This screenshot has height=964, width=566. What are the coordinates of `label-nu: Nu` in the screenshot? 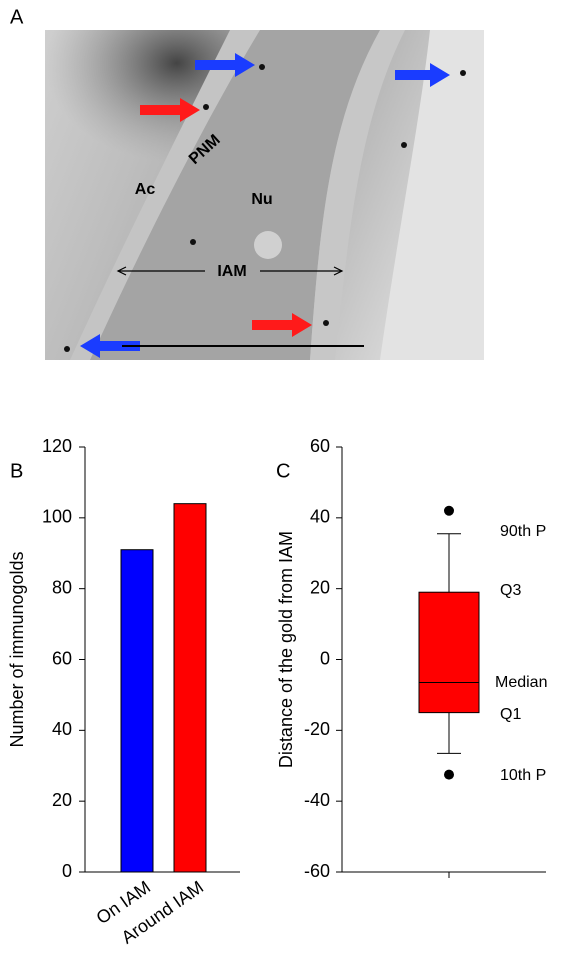 It's located at (261, 199).